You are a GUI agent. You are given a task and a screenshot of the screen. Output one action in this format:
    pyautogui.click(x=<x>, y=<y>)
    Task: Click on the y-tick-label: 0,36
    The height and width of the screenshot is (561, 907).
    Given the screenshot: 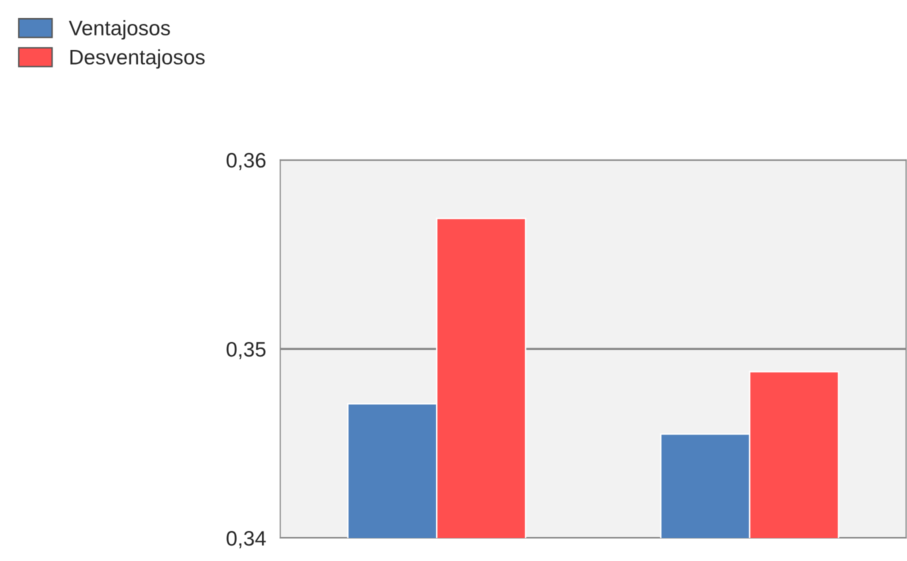 What is the action you would take?
    pyautogui.click(x=246, y=161)
    